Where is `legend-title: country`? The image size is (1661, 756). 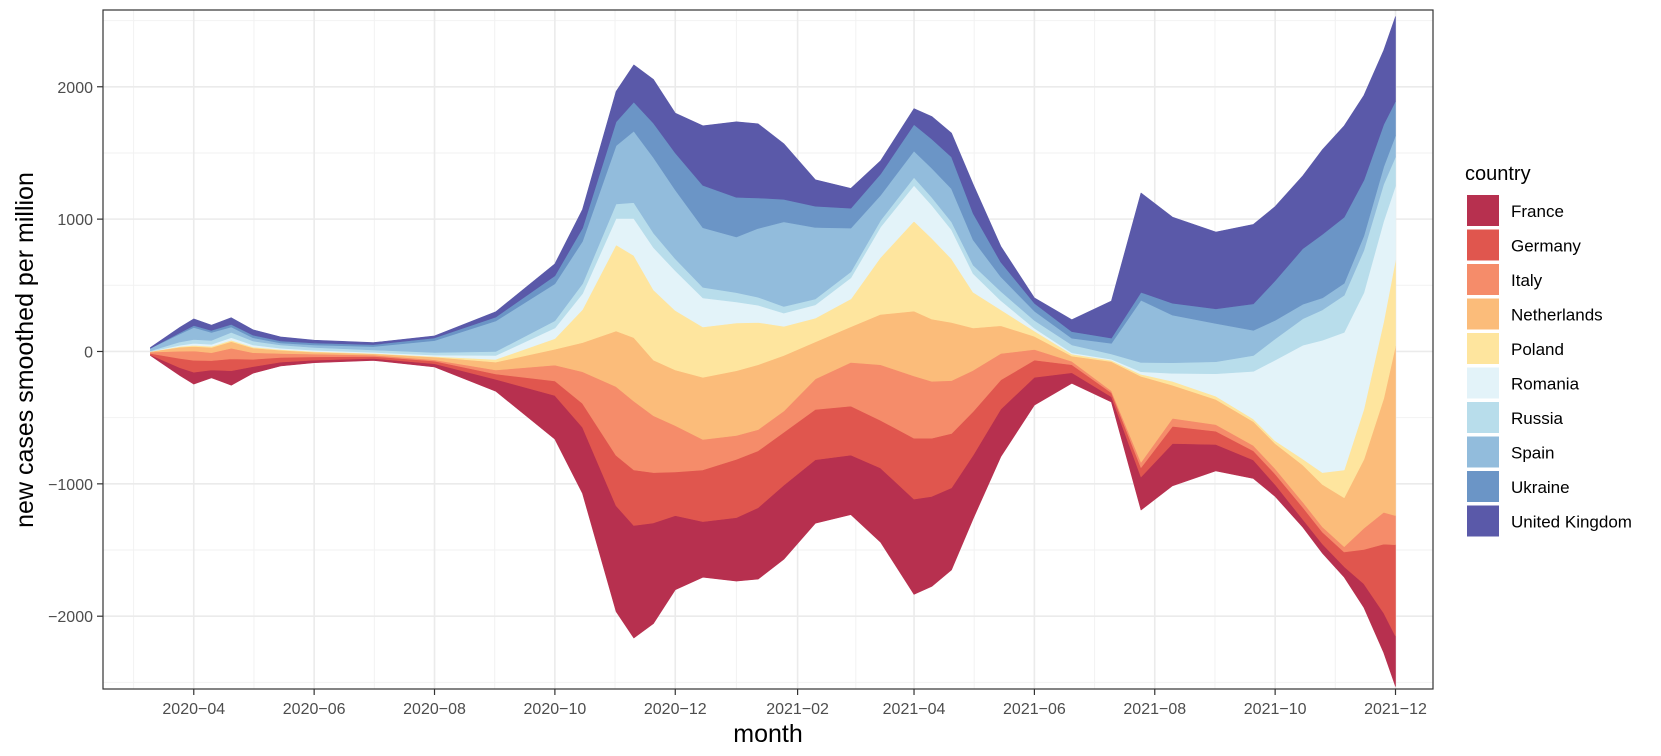
legend-title: country is located at coordinates (1498, 174).